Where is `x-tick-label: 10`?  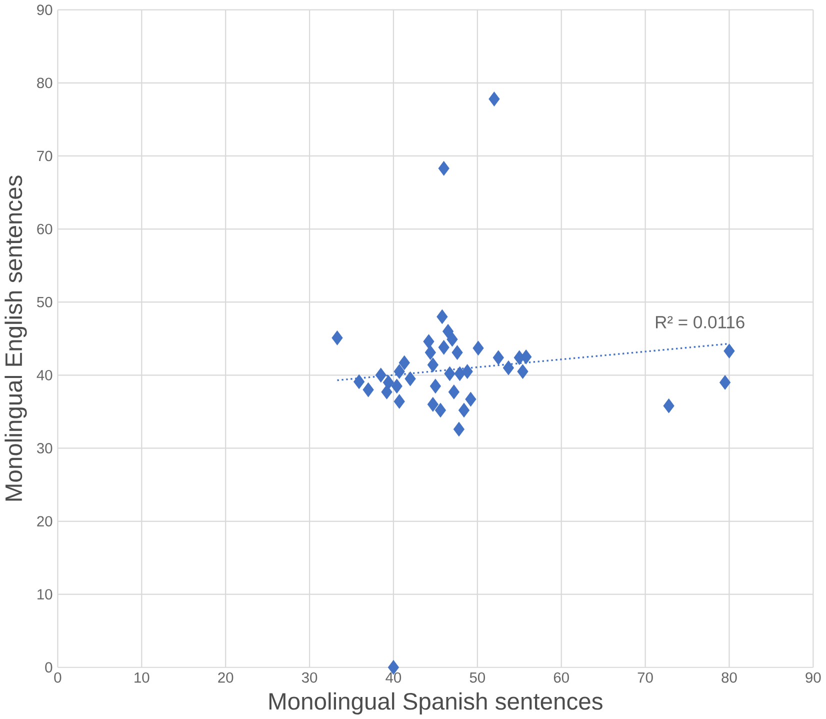 x-tick-label: 10 is located at coordinates (142, 677).